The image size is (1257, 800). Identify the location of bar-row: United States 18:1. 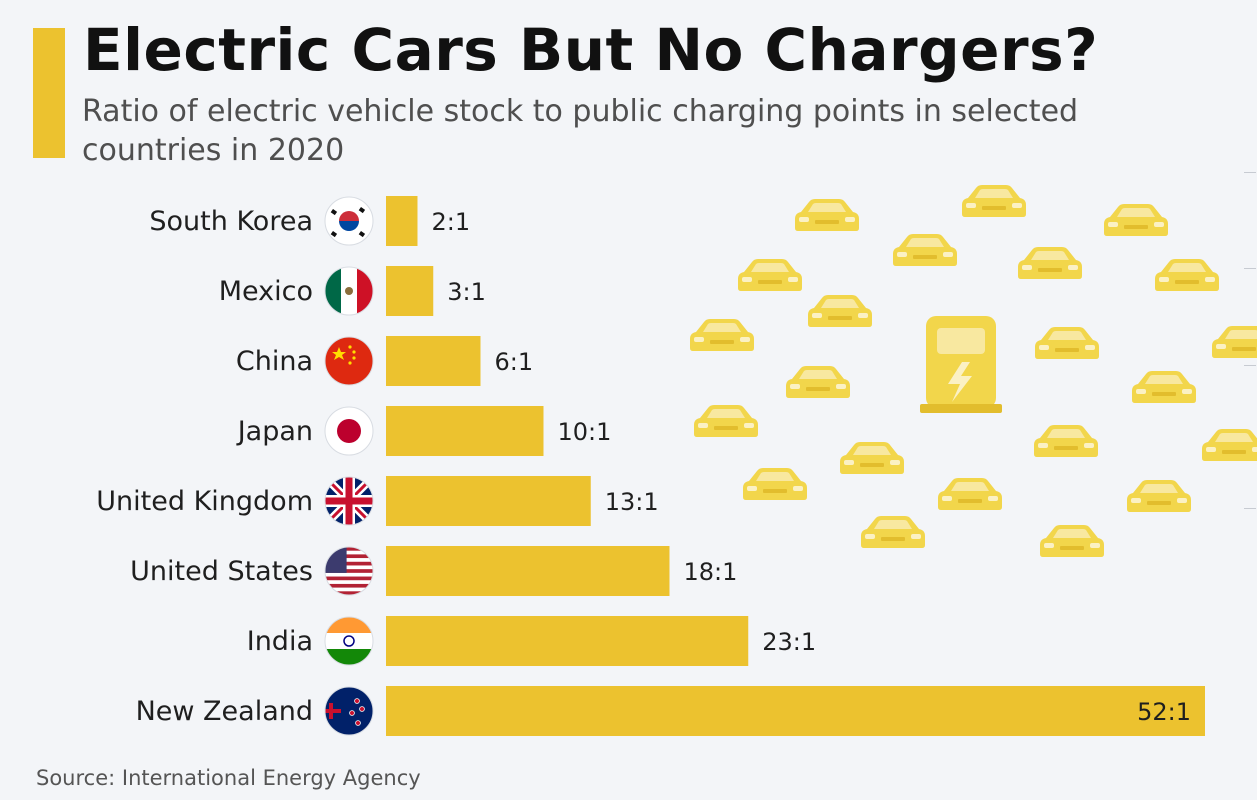
(433, 571).